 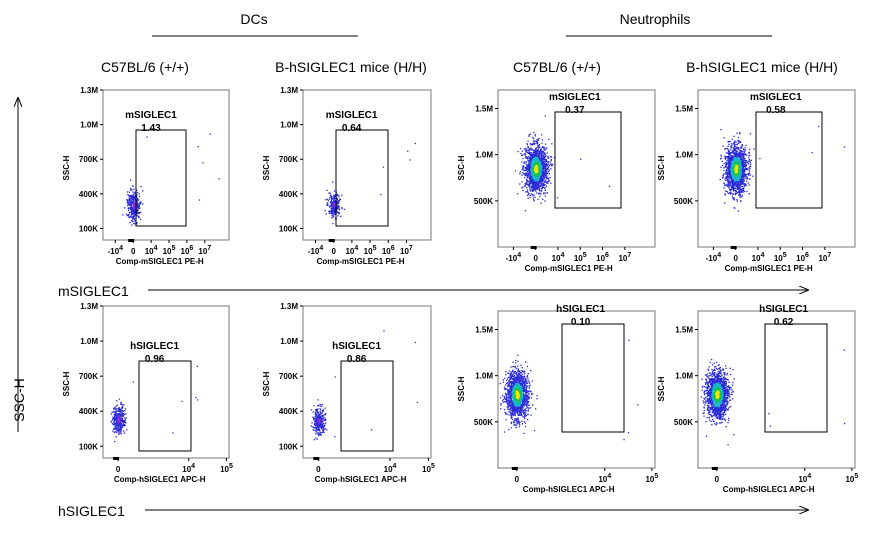 What do you see at coordinates (316, 250) in the screenshot?
I see `x-tick-label: -104` at bounding box center [316, 250].